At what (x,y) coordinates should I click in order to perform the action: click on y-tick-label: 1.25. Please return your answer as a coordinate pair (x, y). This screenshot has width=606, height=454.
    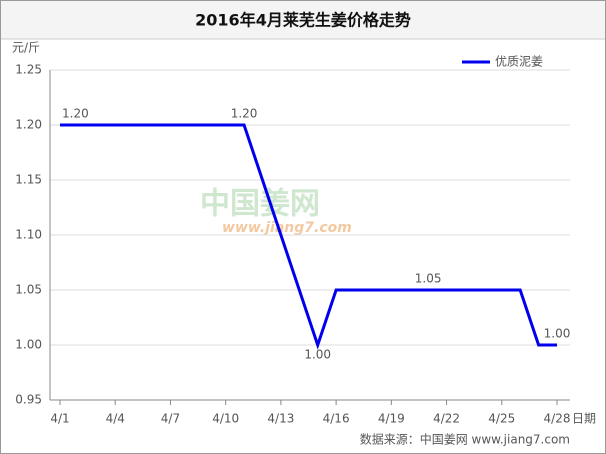
    Looking at the image, I should click on (28, 70).